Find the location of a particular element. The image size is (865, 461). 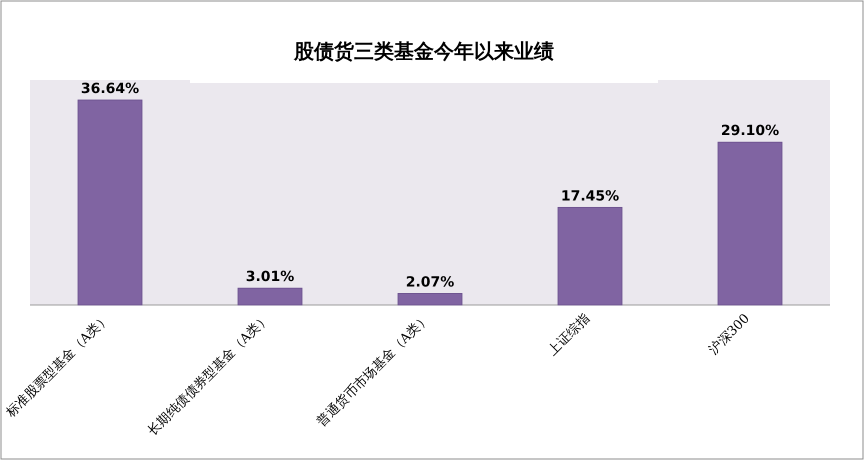

x-tick-label: 标准股票型基金（A类） is located at coordinates (57, 366).